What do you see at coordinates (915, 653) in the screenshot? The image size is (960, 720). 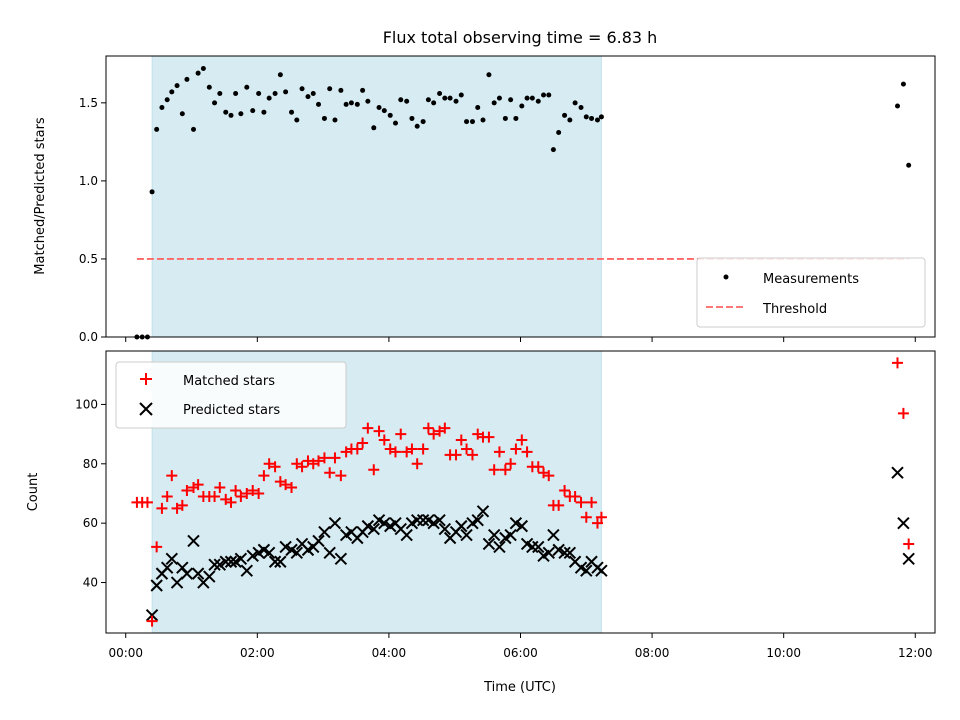 I see `x-tick-label: 12:00` at bounding box center [915, 653].